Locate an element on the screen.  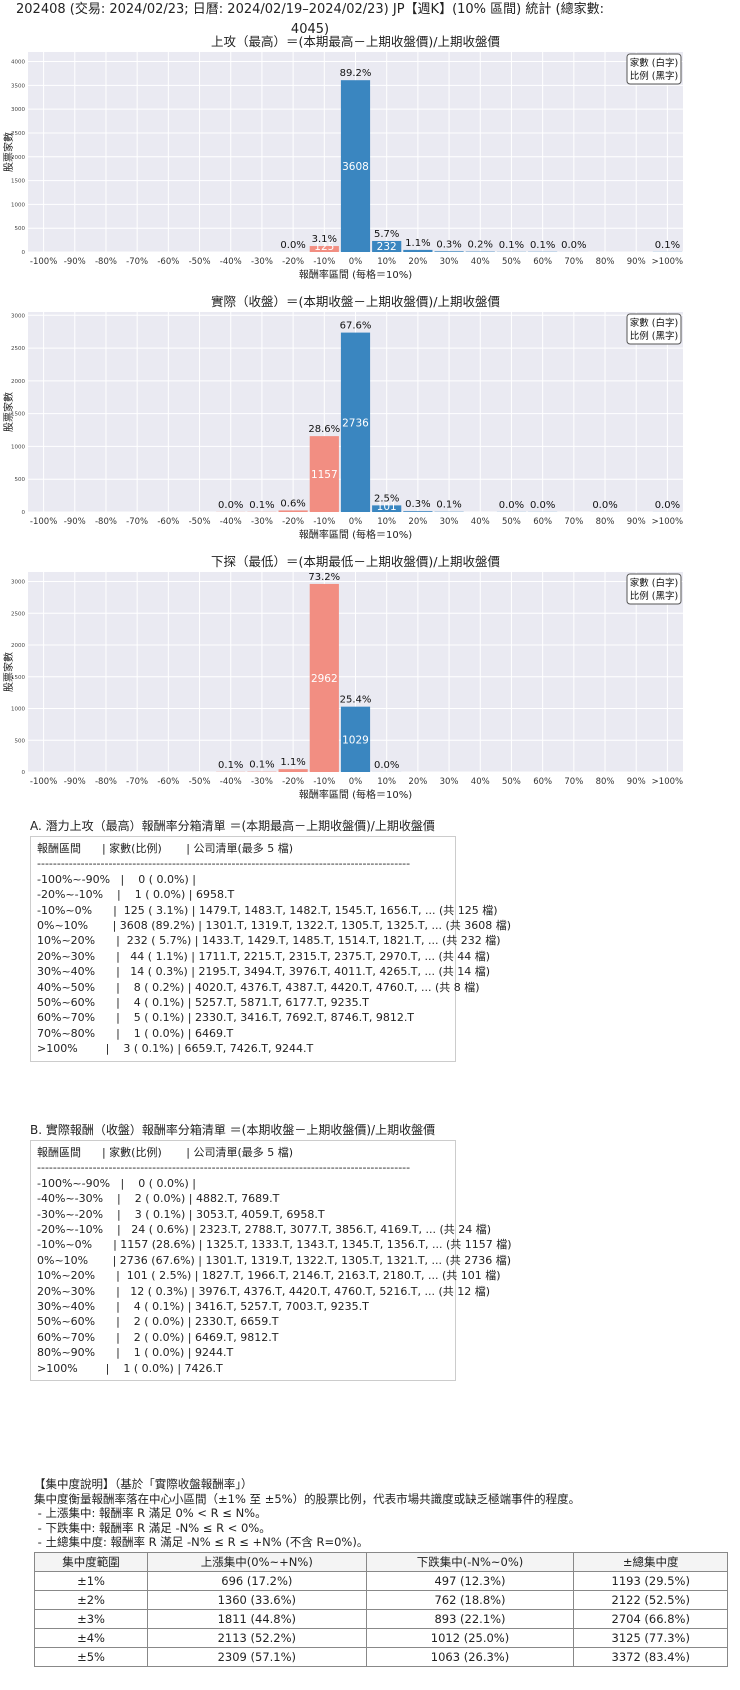
bar-pct-label: 0.0% is located at coordinates (386, 765).